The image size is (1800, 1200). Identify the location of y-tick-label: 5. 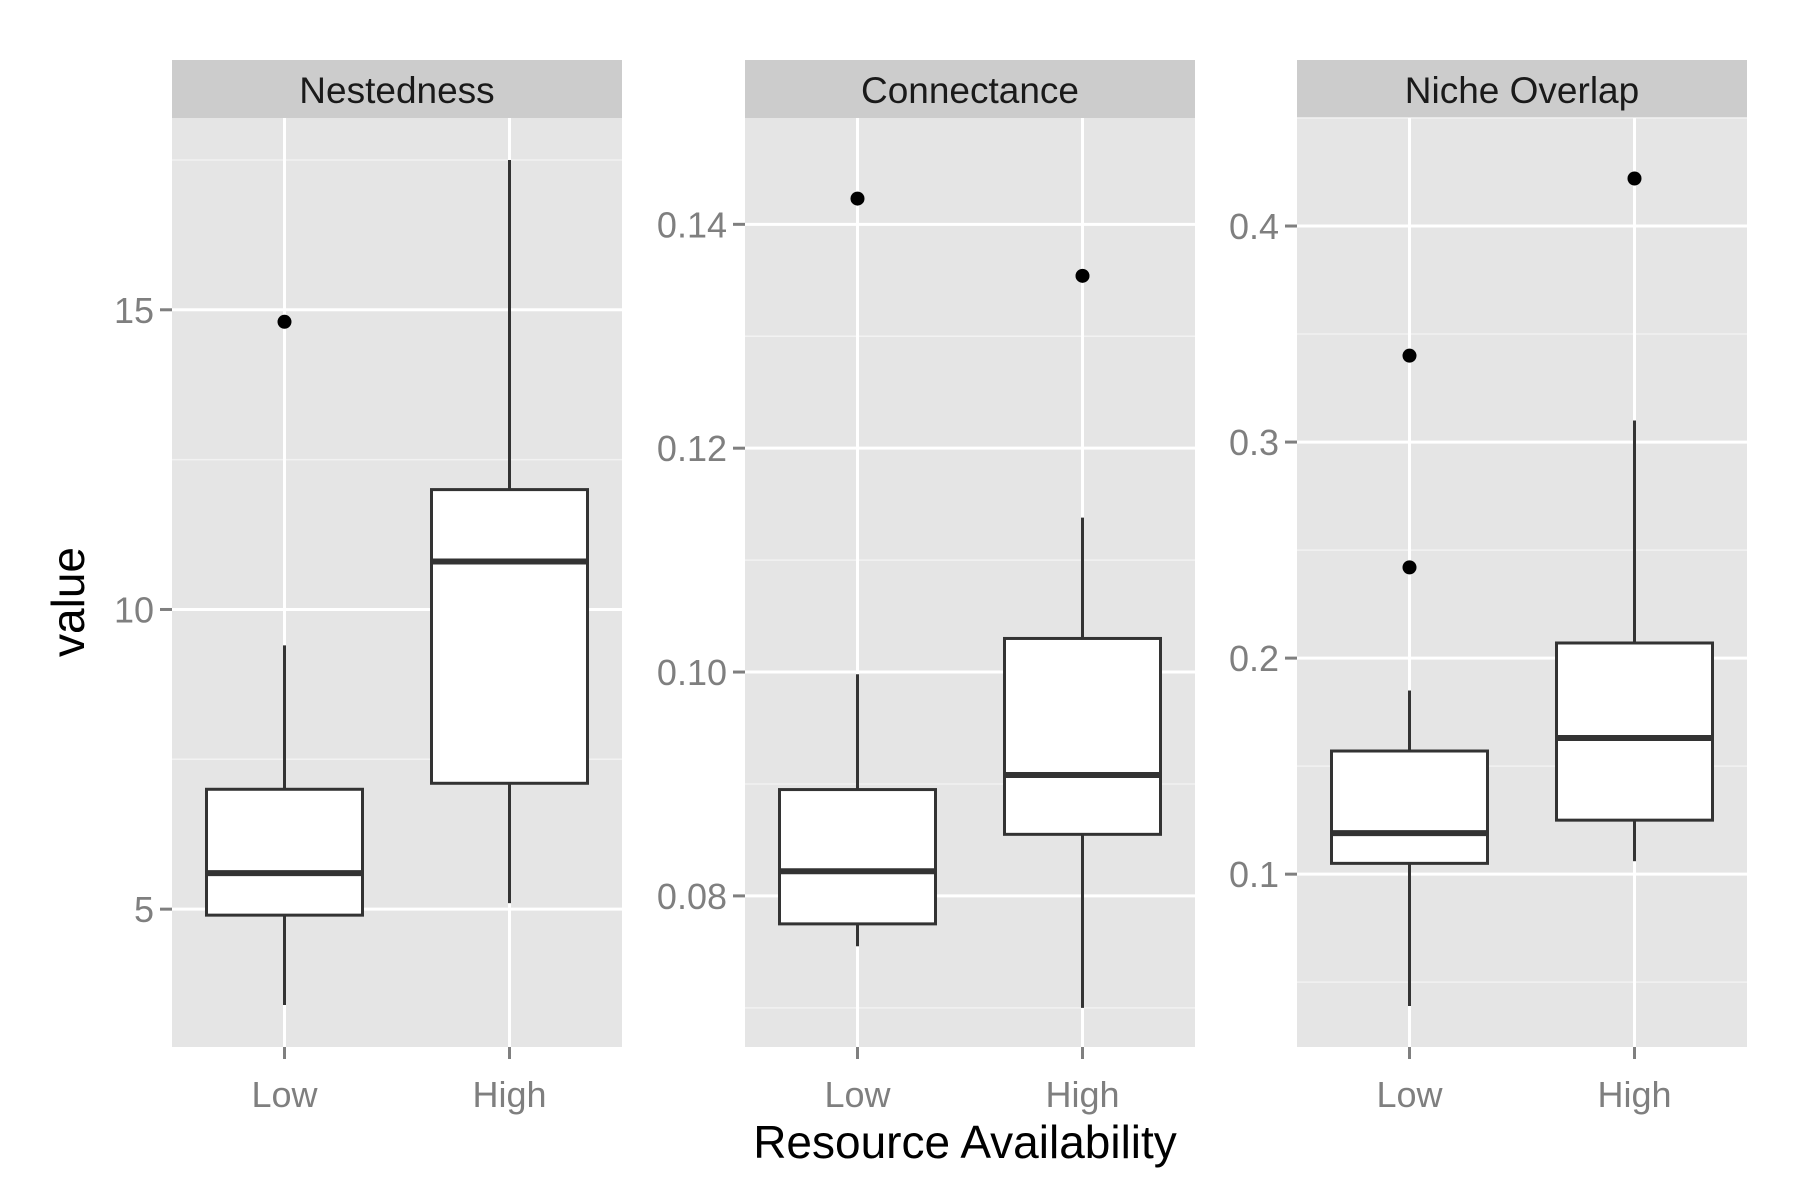
(144, 909).